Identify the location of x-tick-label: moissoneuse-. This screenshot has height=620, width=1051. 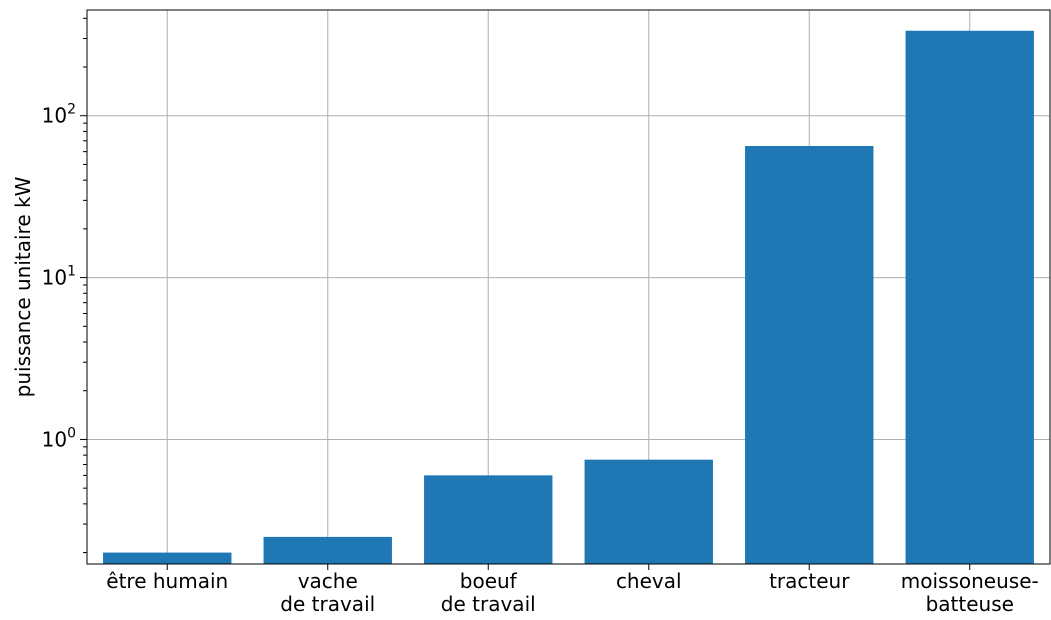
(970, 581).